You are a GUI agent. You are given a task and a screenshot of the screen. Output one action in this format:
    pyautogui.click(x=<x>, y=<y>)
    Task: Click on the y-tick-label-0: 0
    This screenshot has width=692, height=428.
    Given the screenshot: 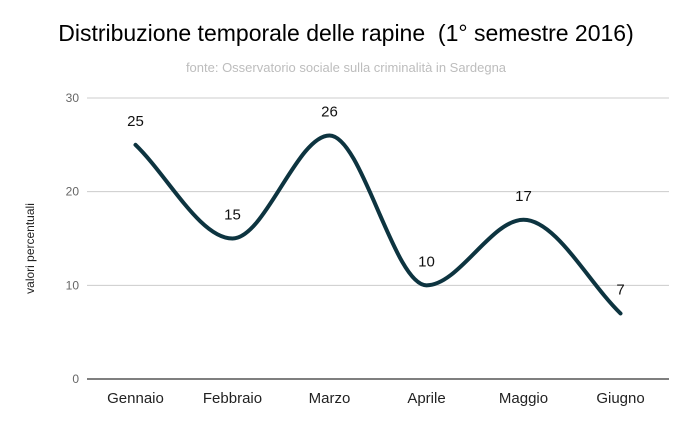 What is the action you would take?
    pyautogui.click(x=75, y=379)
    